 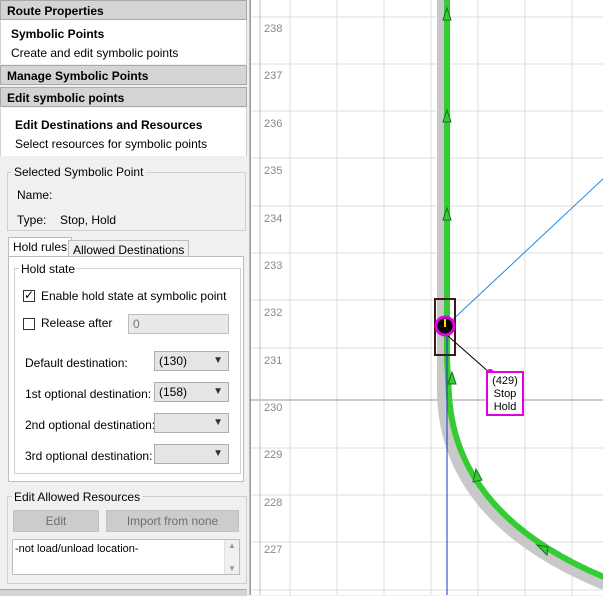 What do you see at coordinates (172, 521) in the screenshot?
I see `import-from-none-button: Import from none` at bounding box center [172, 521].